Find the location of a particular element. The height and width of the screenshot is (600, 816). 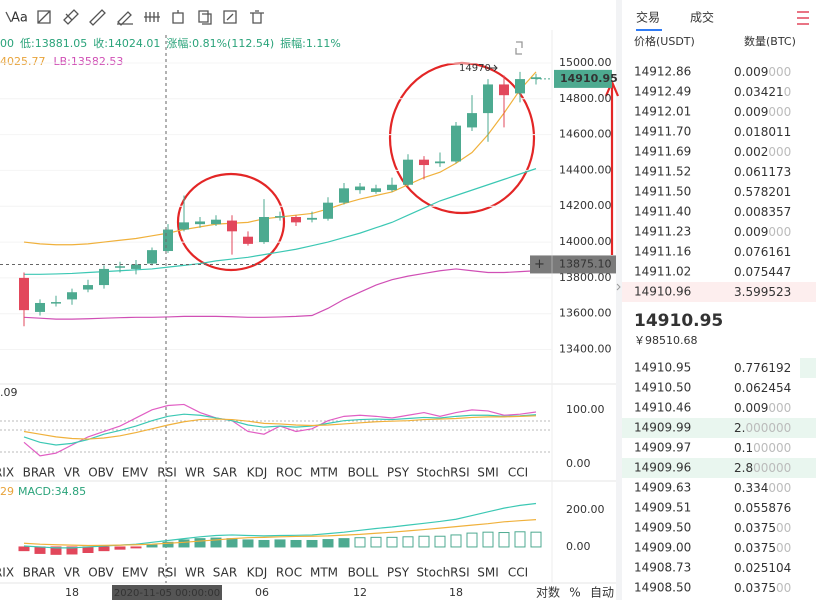

info-item: 4025.77 is located at coordinates (23, 61).